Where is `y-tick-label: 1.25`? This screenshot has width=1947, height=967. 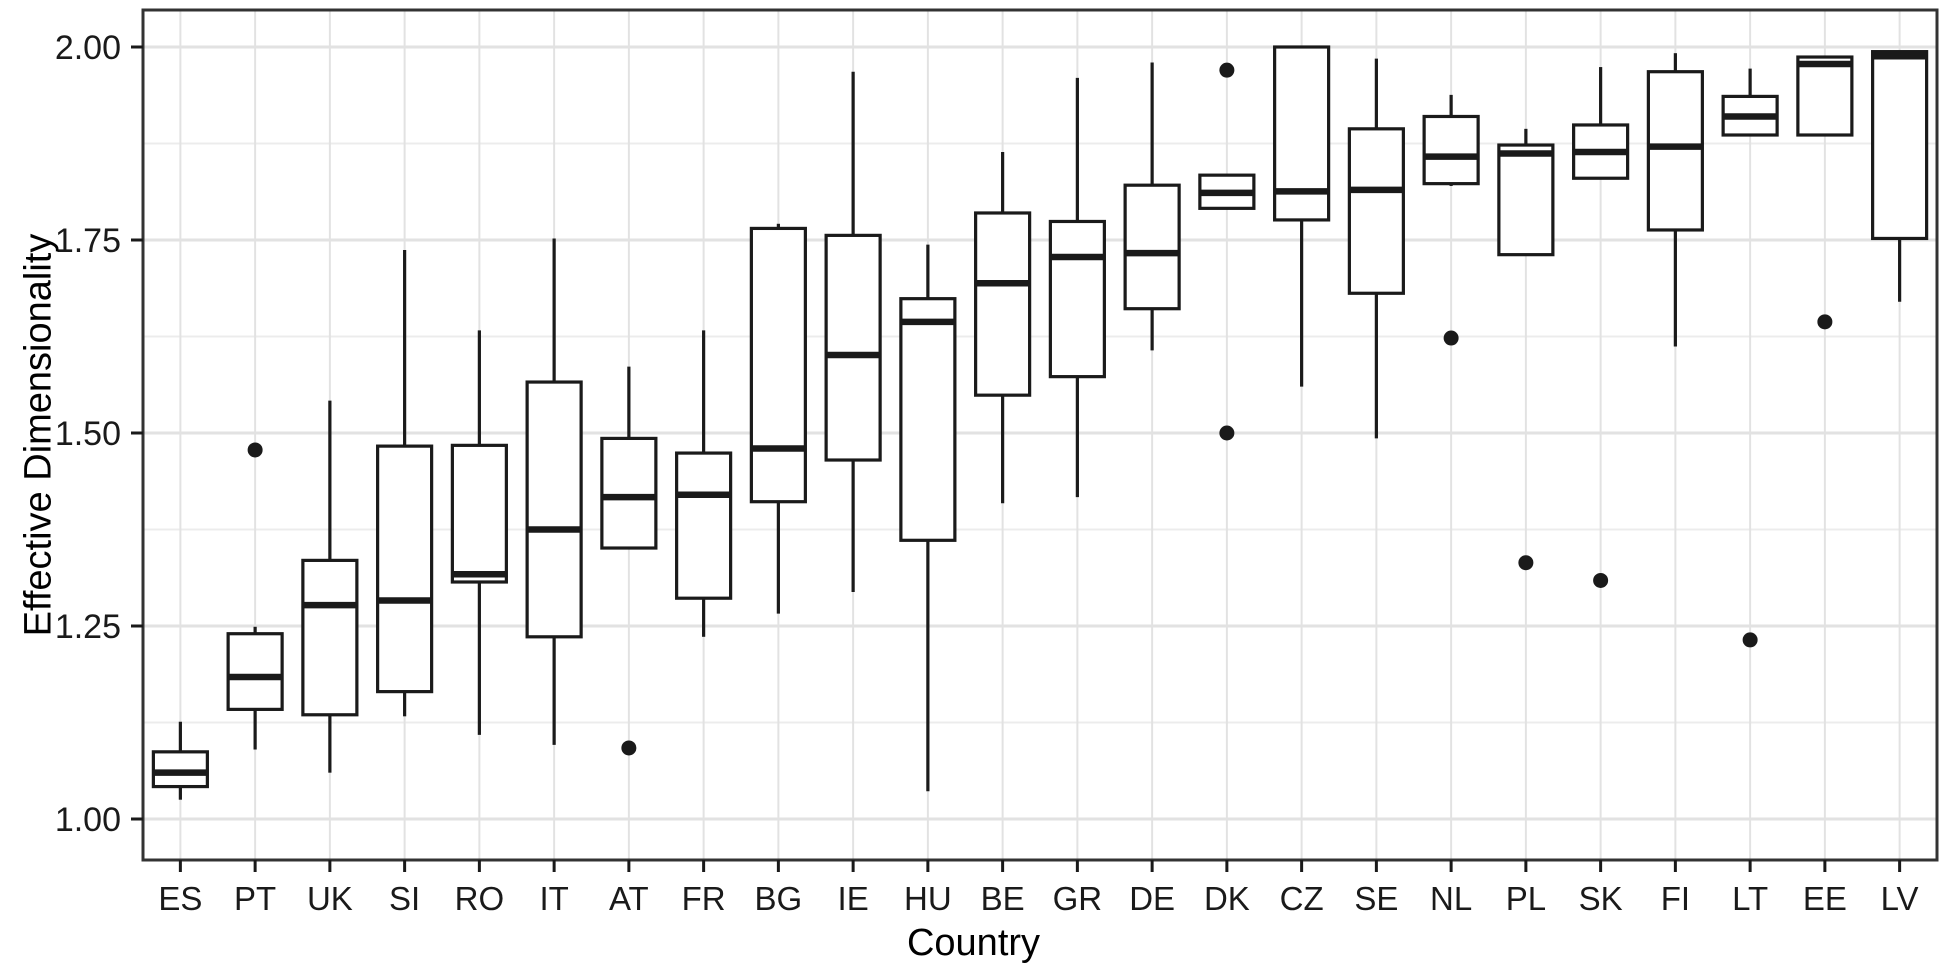 y-tick-label: 1.25 is located at coordinates (88, 627).